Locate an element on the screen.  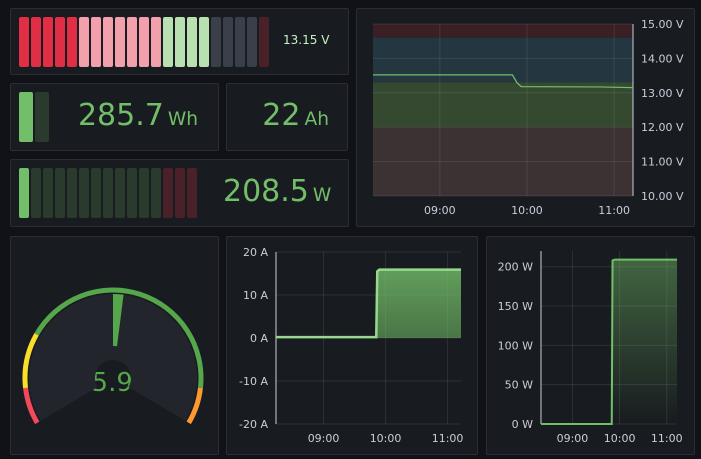
energy-panel: 285.7 Wh is located at coordinates (114, 117).